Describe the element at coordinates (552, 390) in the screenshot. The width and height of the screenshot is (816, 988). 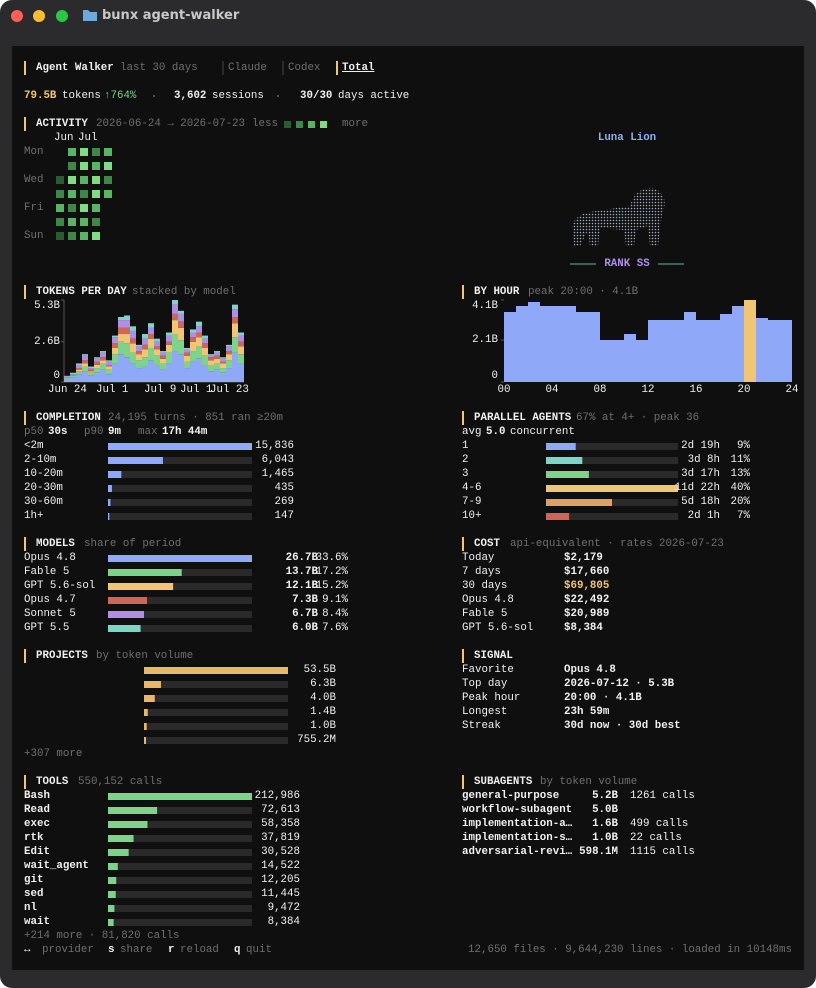
I see `x-tick-label: 04` at that location.